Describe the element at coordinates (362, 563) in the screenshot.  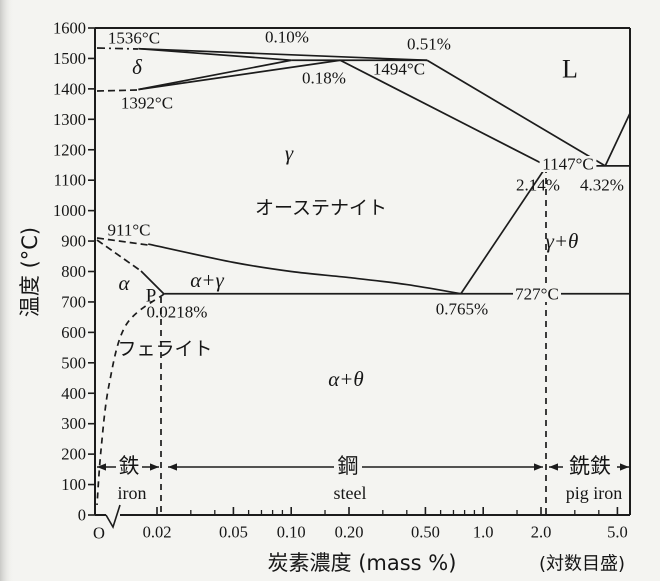
I see `x-axis-title: 炭素濃度 (mass %)` at that location.